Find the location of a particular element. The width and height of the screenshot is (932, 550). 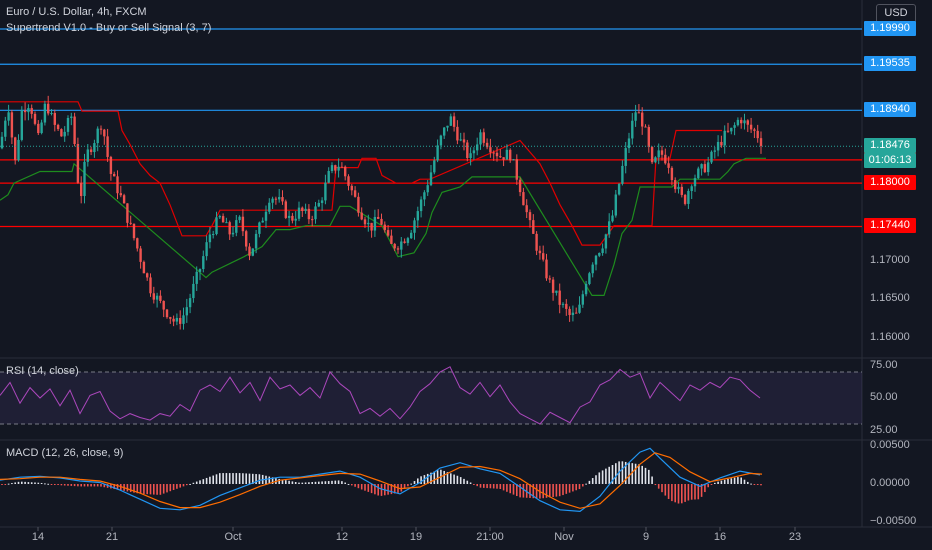

bar-countdown-label: 01:06:13 is located at coordinates (890, 161).